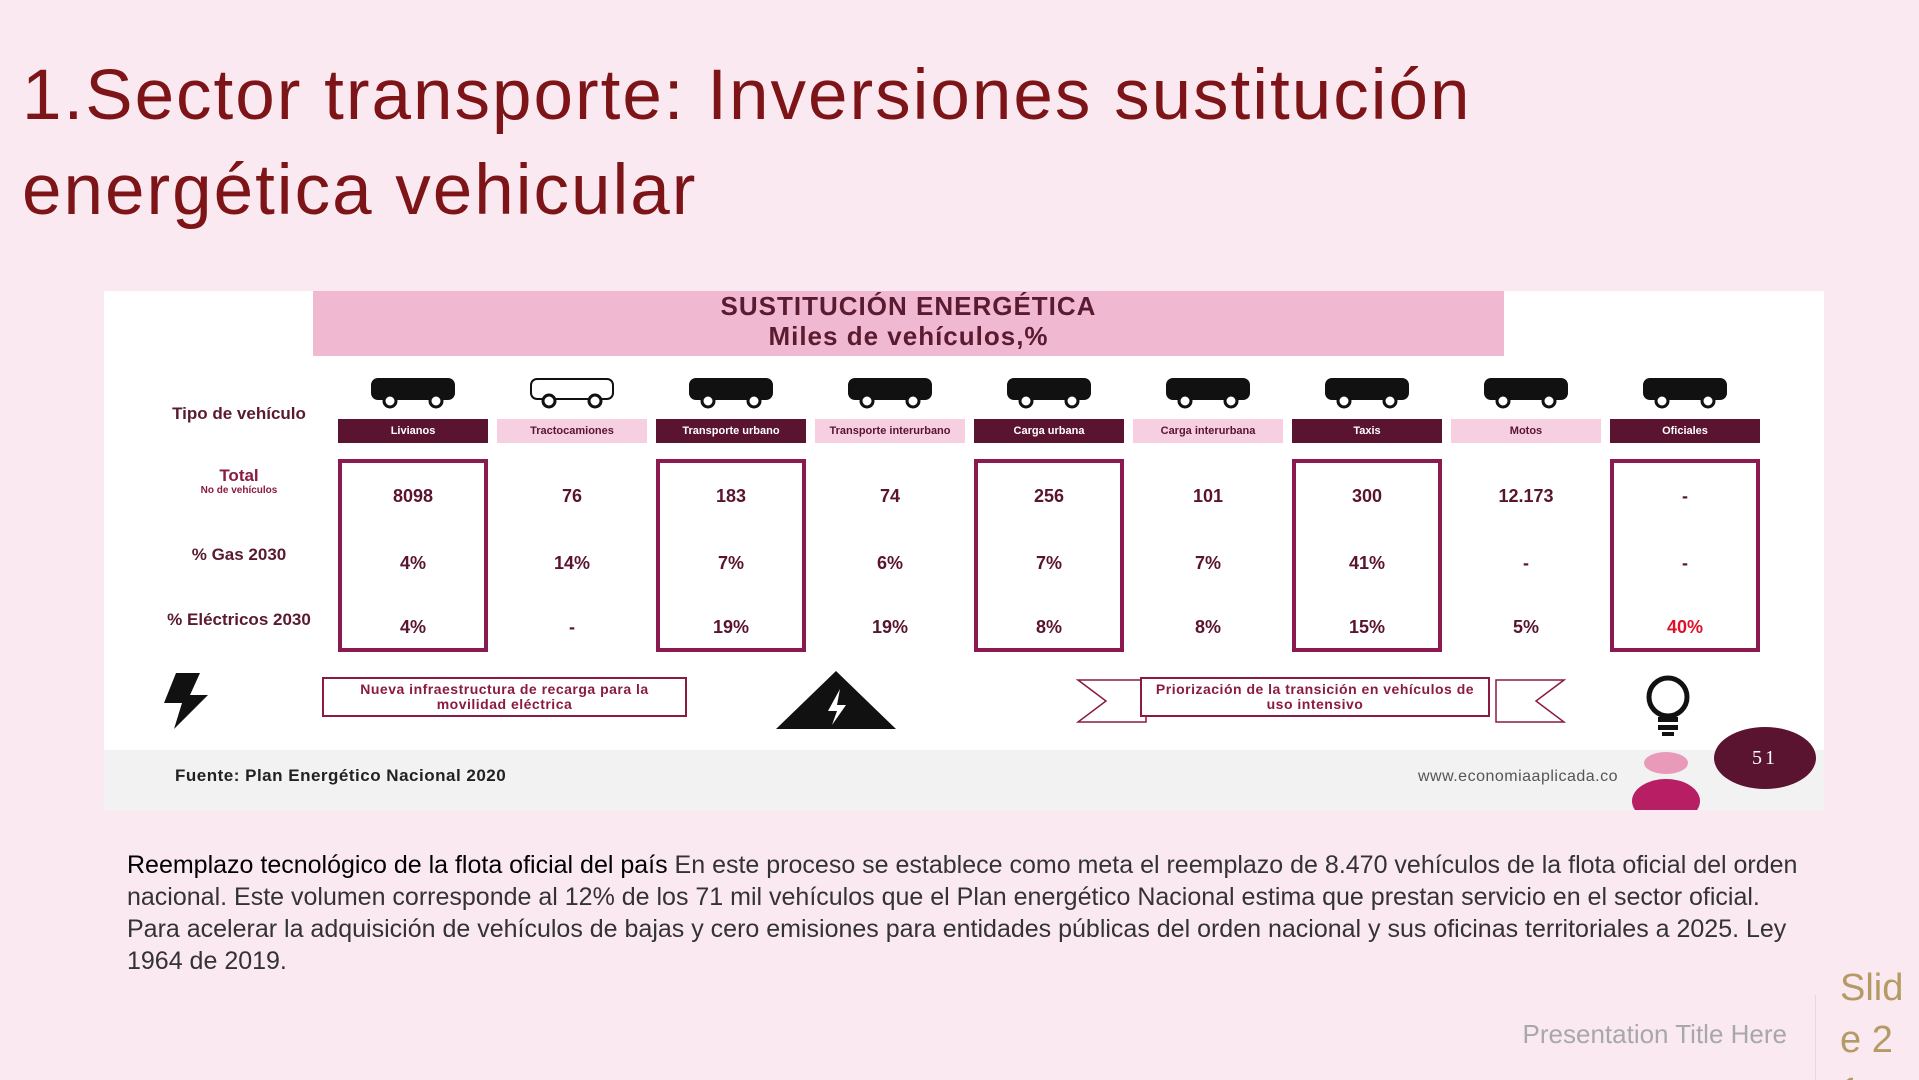 The image size is (1919, 1080). Describe the element at coordinates (908, 306) in the screenshot. I see `heading-line: SUSTITUCIÓN ENERGÉTICA` at that location.